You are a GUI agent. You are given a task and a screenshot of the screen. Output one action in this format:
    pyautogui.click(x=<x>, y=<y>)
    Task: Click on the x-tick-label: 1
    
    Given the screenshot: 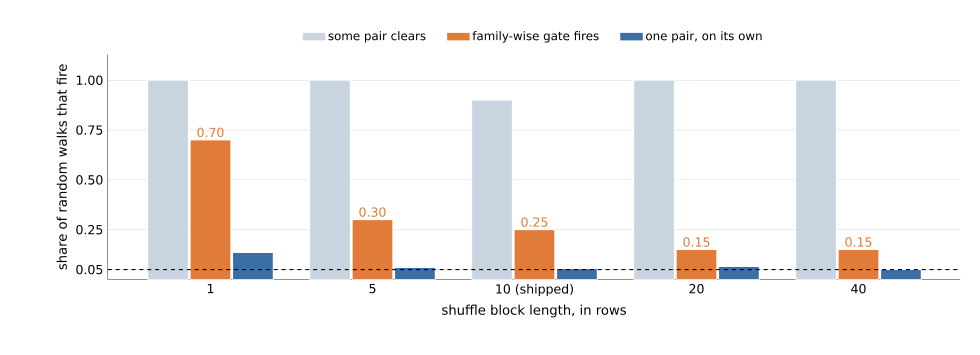 What is the action you would take?
    pyautogui.click(x=211, y=289)
    